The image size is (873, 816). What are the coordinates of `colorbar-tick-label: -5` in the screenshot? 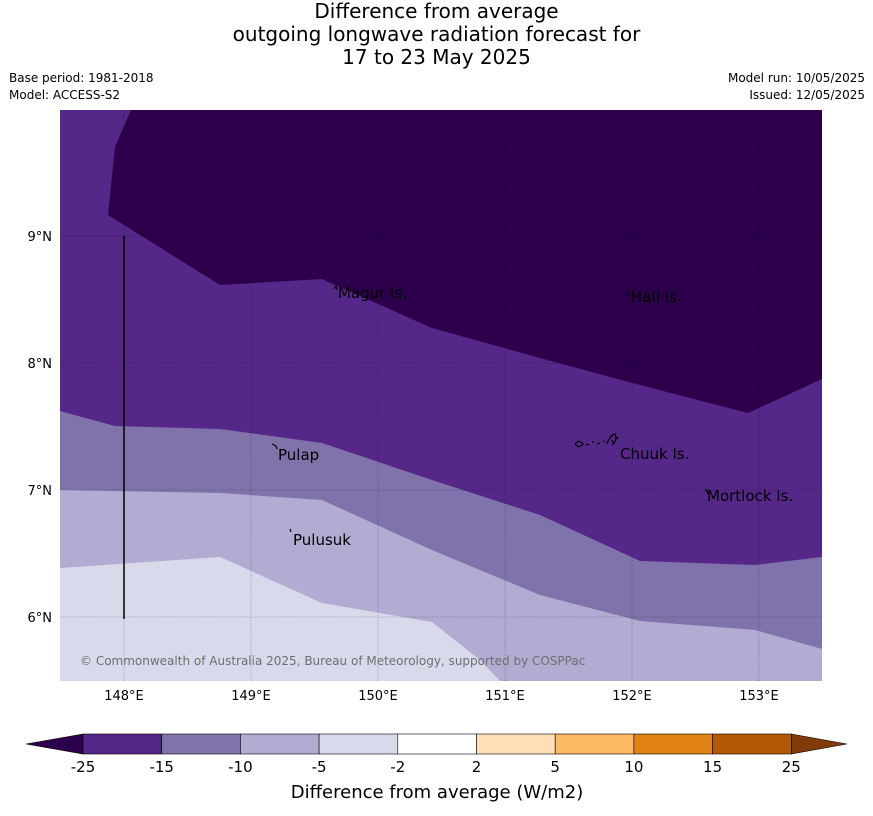 It's located at (319, 767).